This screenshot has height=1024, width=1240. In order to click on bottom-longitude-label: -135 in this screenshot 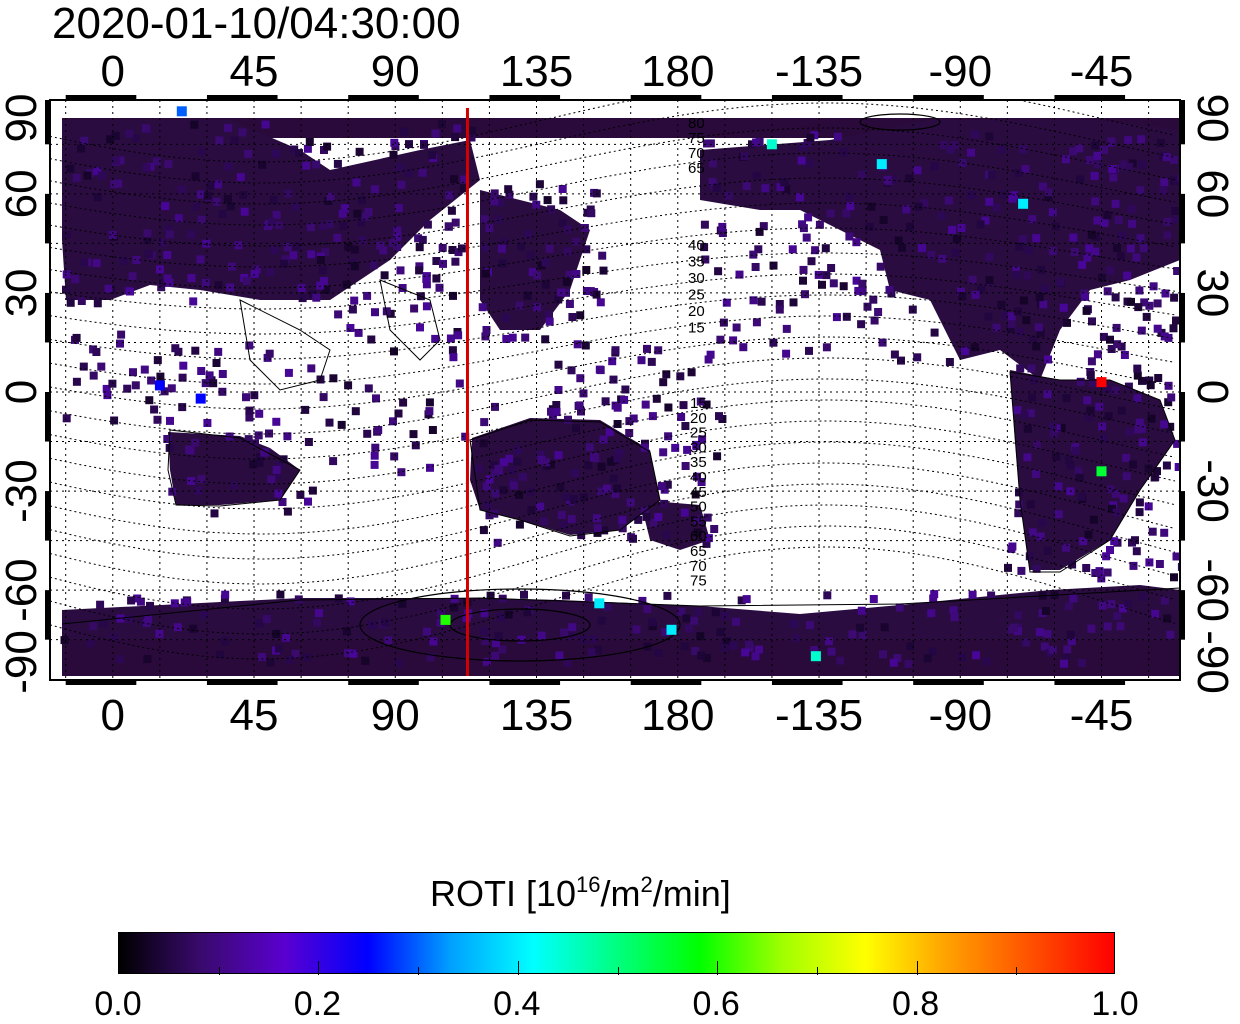, I will do `click(819, 715)`.